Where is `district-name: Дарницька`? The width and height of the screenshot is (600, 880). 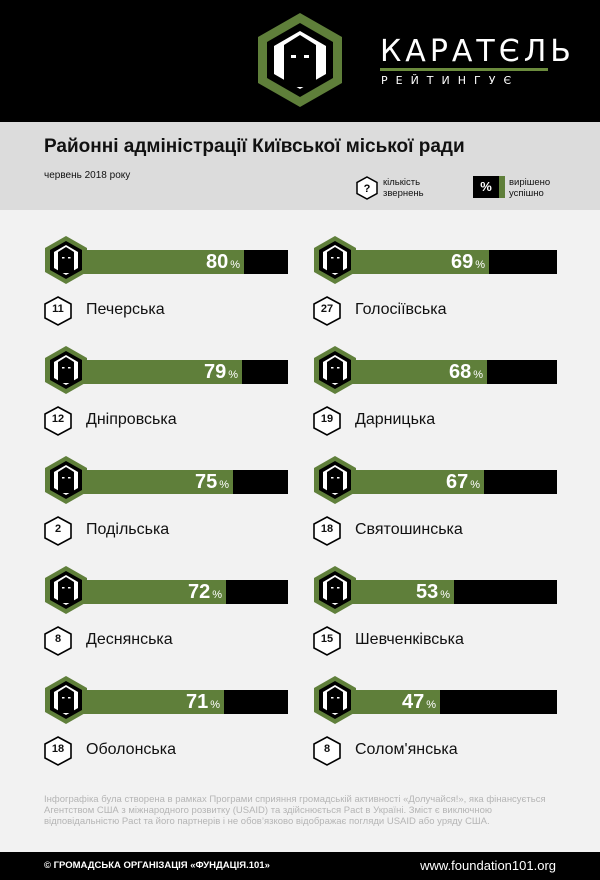
district-name: Дарницька is located at coordinates (395, 419).